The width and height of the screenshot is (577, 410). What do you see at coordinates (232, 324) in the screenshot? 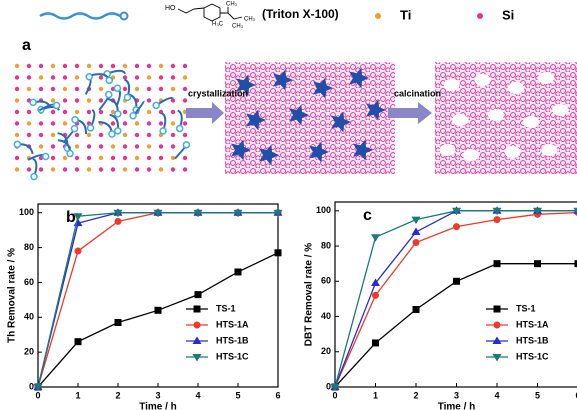
I see `legend-label: HTS-1A` at bounding box center [232, 324].